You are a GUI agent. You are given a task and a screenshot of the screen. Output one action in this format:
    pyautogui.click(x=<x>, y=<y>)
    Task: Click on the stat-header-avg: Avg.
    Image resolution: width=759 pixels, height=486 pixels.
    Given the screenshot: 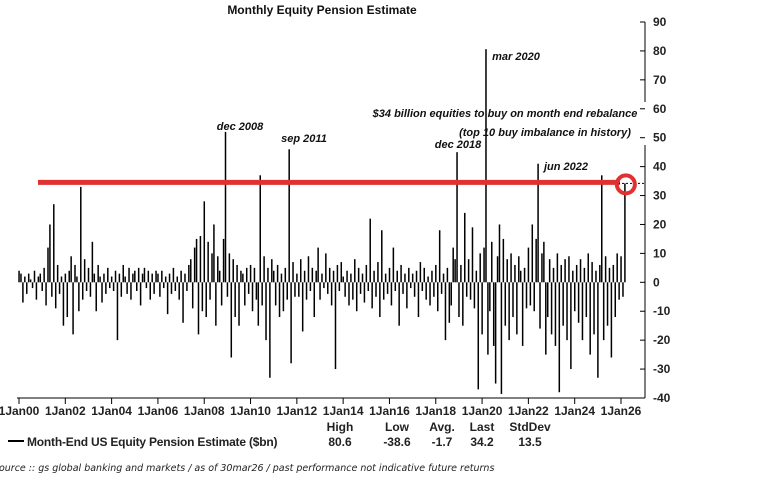 What is the action you would take?
    pyautogui.click(x=442, y=427)
    